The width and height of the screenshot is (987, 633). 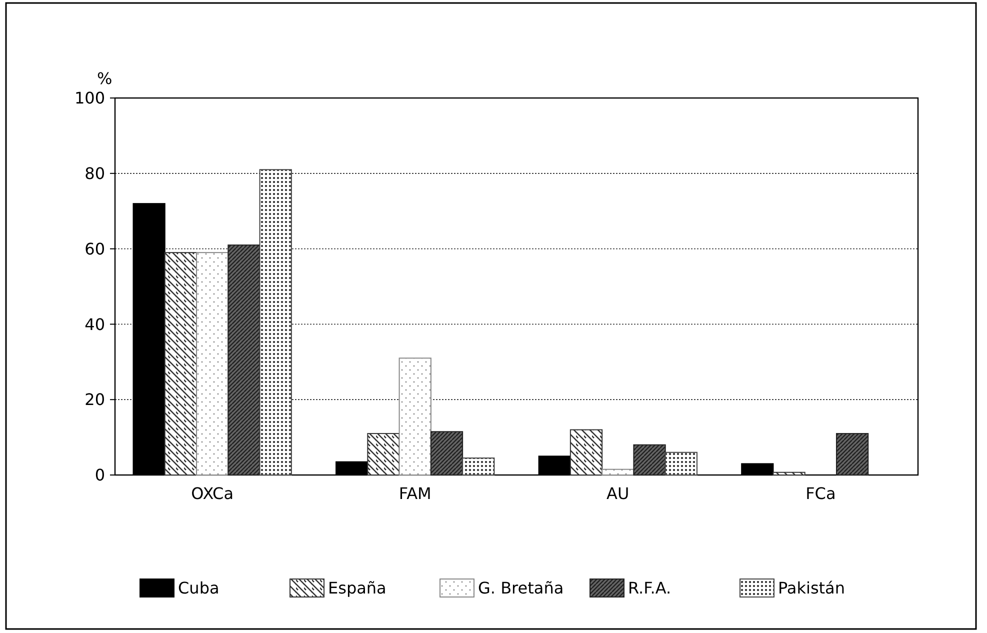 I want to click on y-tick-label: 60, so click(x=94, y=248).